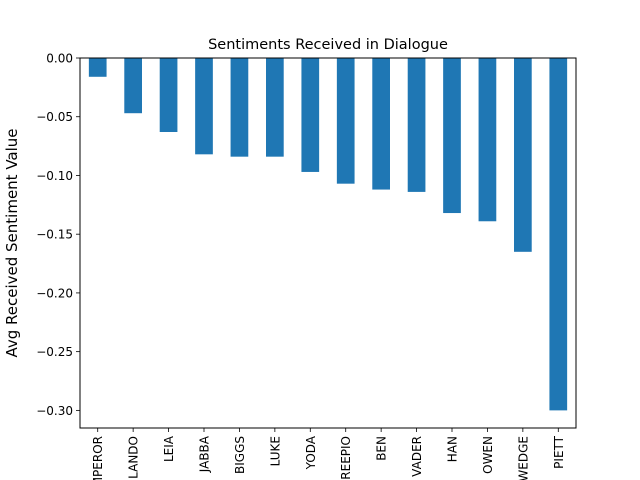  Describe the element at coordinates (416, 125) in the screenshot. I see `bar-vader` at that location.